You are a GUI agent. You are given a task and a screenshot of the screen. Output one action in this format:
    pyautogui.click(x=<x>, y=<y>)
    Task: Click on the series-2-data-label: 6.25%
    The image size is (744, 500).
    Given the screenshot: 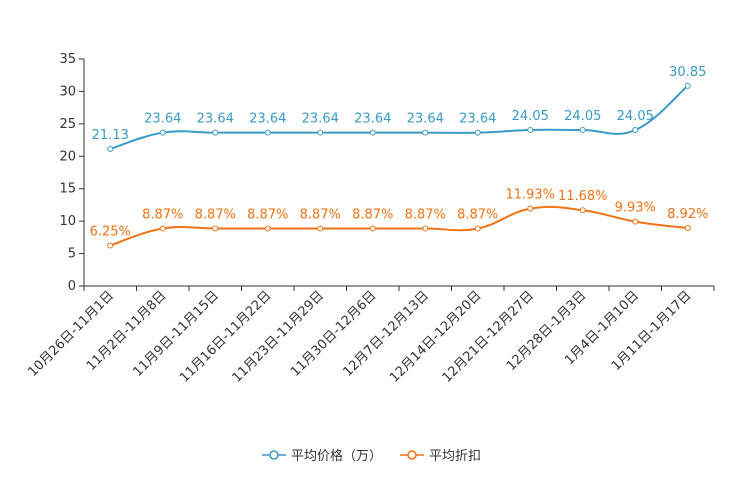 What is the action you would take?
    pyautogui.click(x=110, y=231)
    